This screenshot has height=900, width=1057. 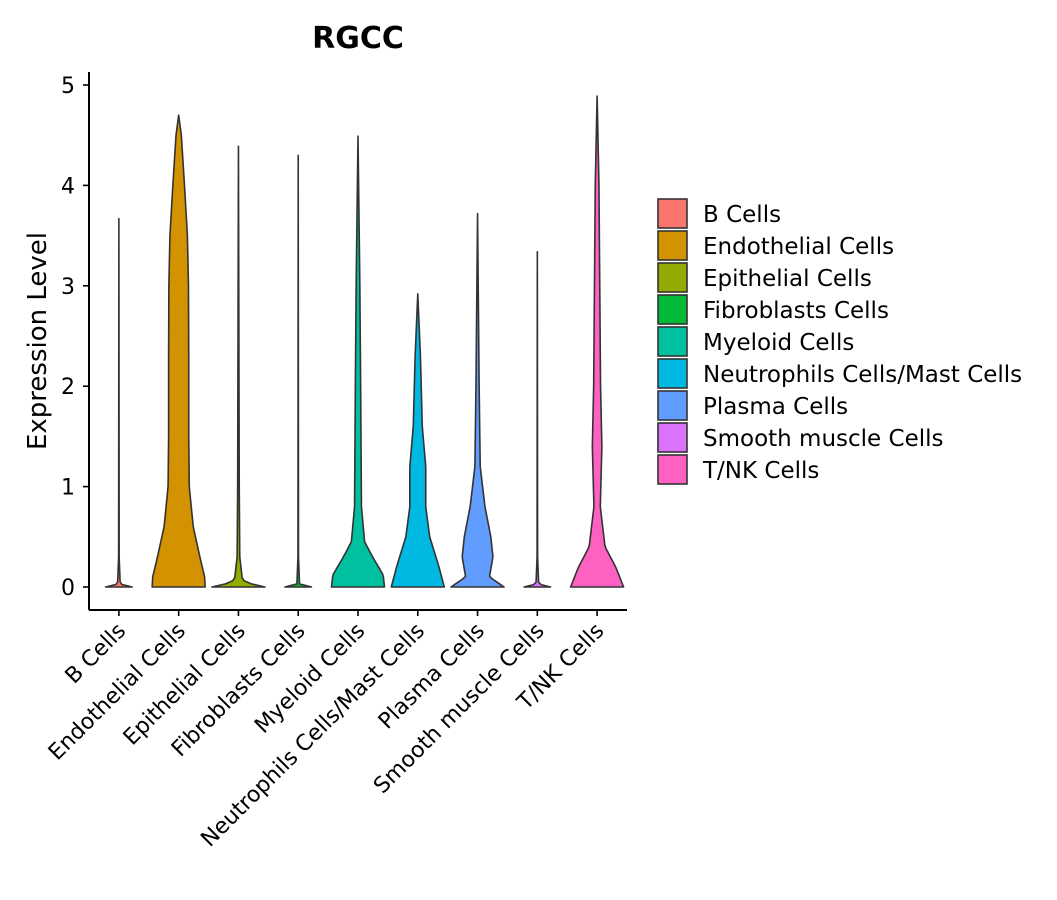 I want to click on legend-label-neutrophils-cells-mast-cells: Neutrophils Cells/Mast Cells, so click(x=862, y=375).